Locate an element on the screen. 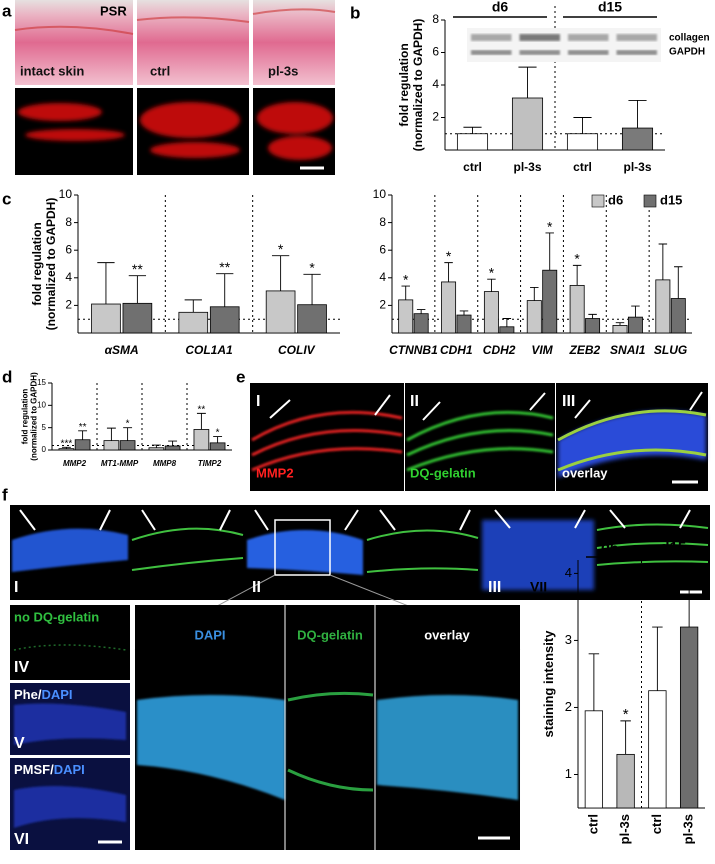 This screenshot has width=715, height=864. image-label: DQ-gelatin is located at coordinates (330, 634).